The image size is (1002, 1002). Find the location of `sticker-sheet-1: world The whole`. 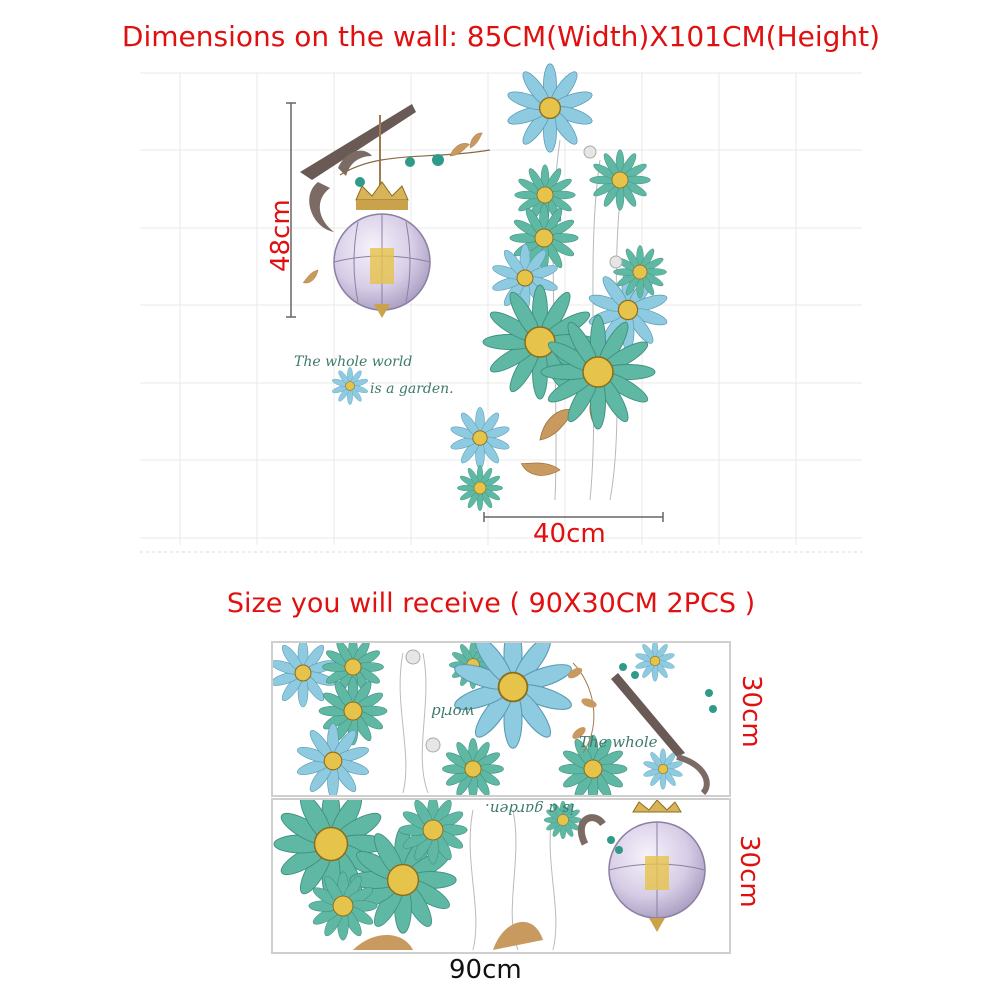

sticker-sheet-1: world The whole is located at coordinates (501, 719).